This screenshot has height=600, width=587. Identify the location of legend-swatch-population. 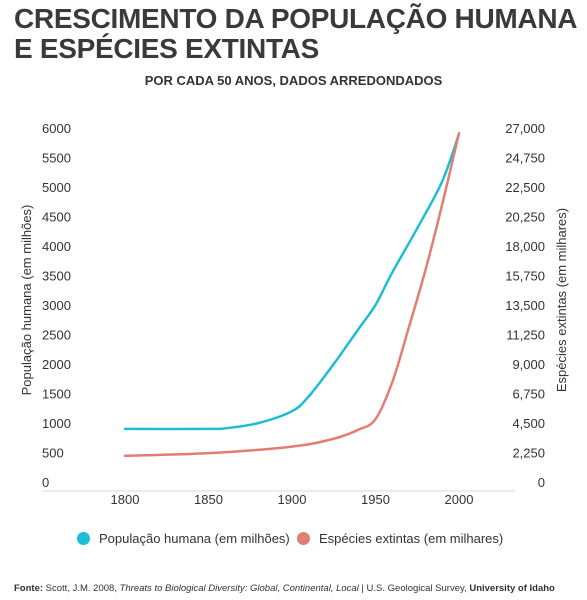
(83, 538).